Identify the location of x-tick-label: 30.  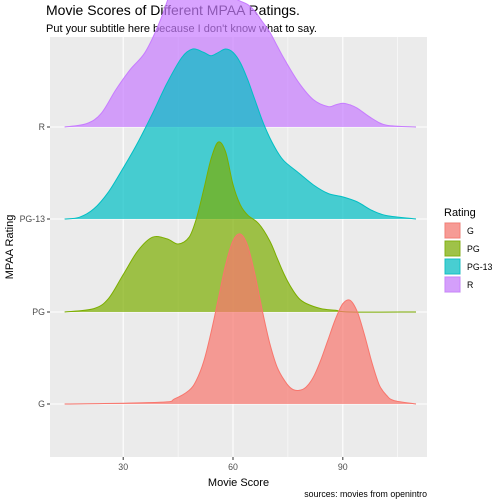
(123, 467).